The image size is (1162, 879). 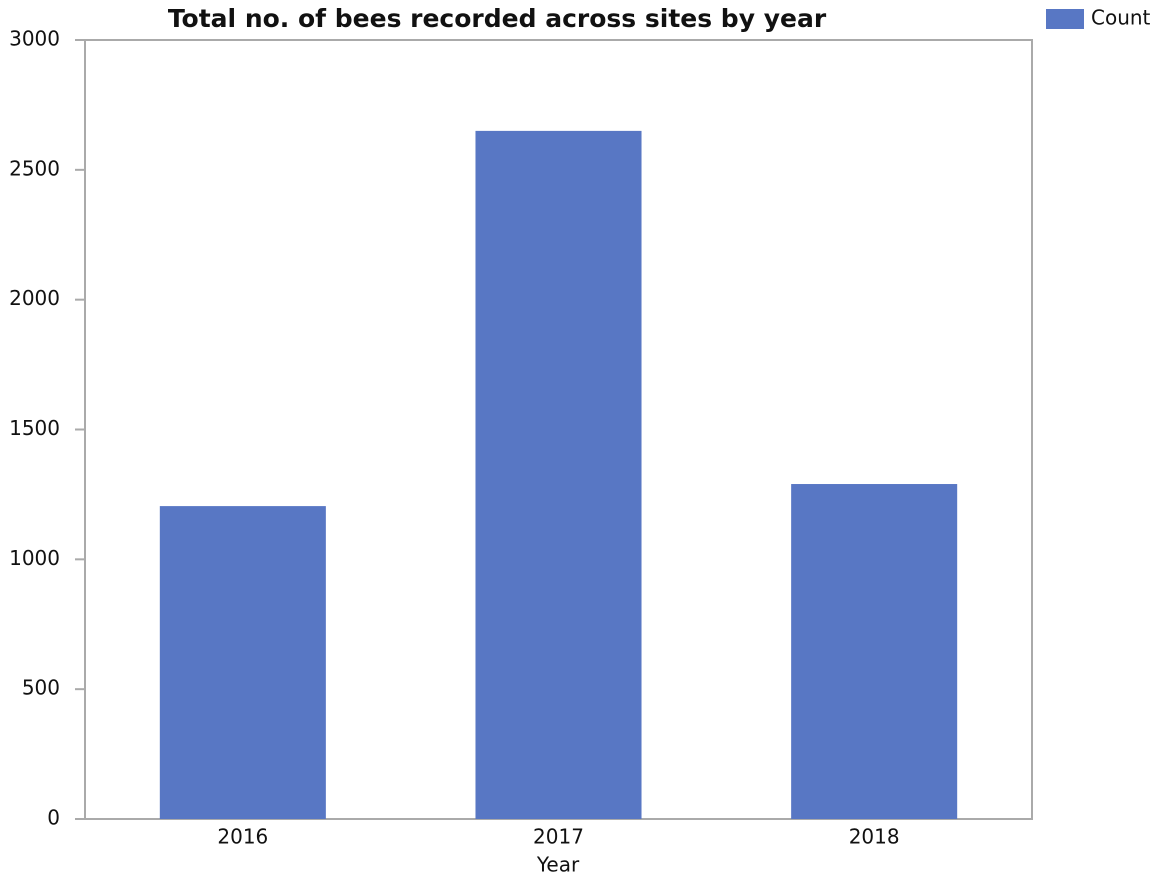 What do you see at coordinates (874, 837) in the screenshot?
I see `x-tick-label: 2018` at bounding box center [874, 837].